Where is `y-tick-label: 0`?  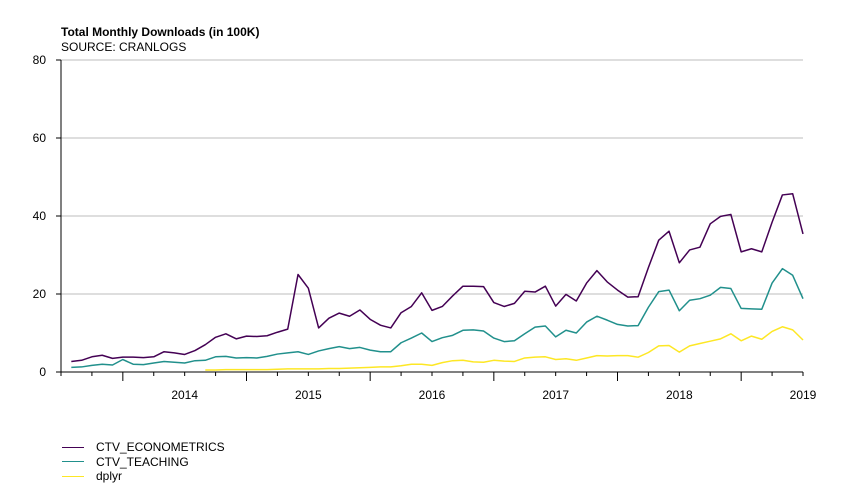
y-tick-label: 0 is located at coordinates (42, 372).